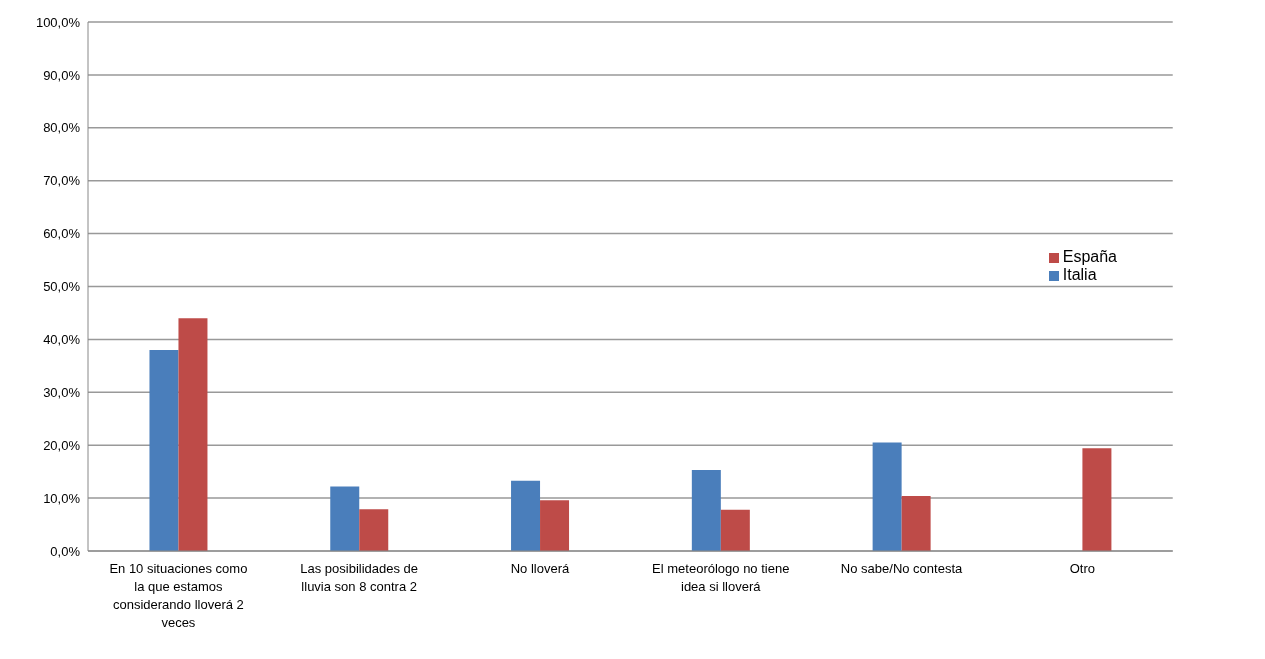  Describe the element at coordinates (1089, 256) in the screenshot. I see `legend-label: España` at that location.